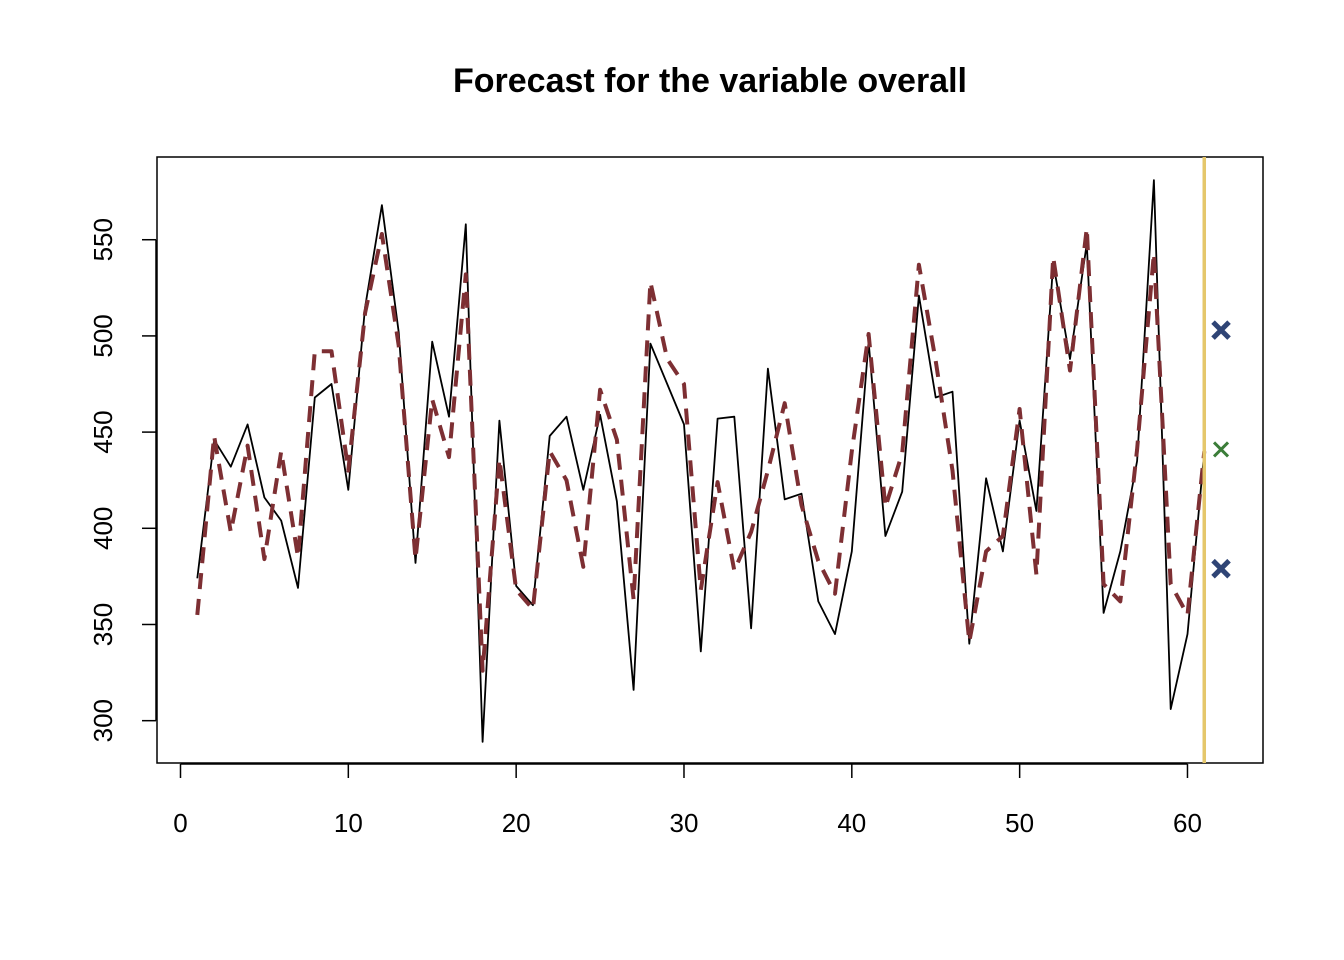 The image size is (1344, 960). Describe the element at coordinates (103, 335) in the screenshot. I see `y-tick-label: 500` at that location.